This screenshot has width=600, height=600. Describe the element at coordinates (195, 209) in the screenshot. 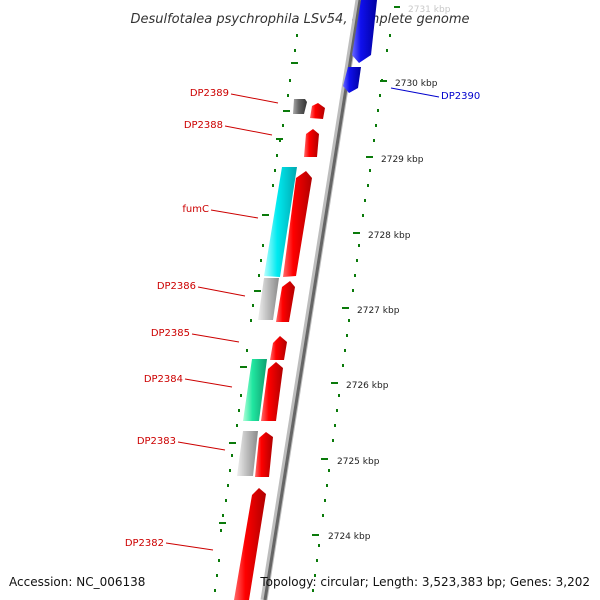

I see `label-fumC: fumC` at that location.